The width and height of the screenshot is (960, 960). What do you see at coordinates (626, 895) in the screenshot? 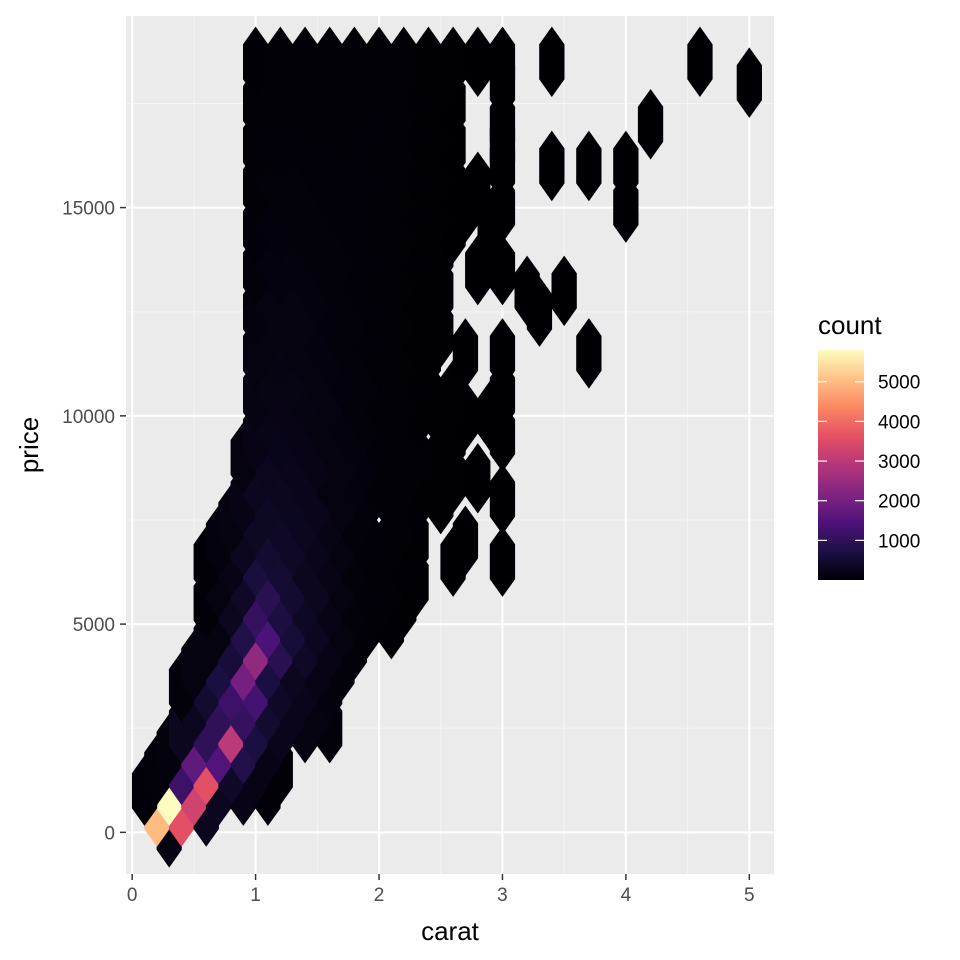
I see `x-tick-label: 4` at bounding box center [626, 895].